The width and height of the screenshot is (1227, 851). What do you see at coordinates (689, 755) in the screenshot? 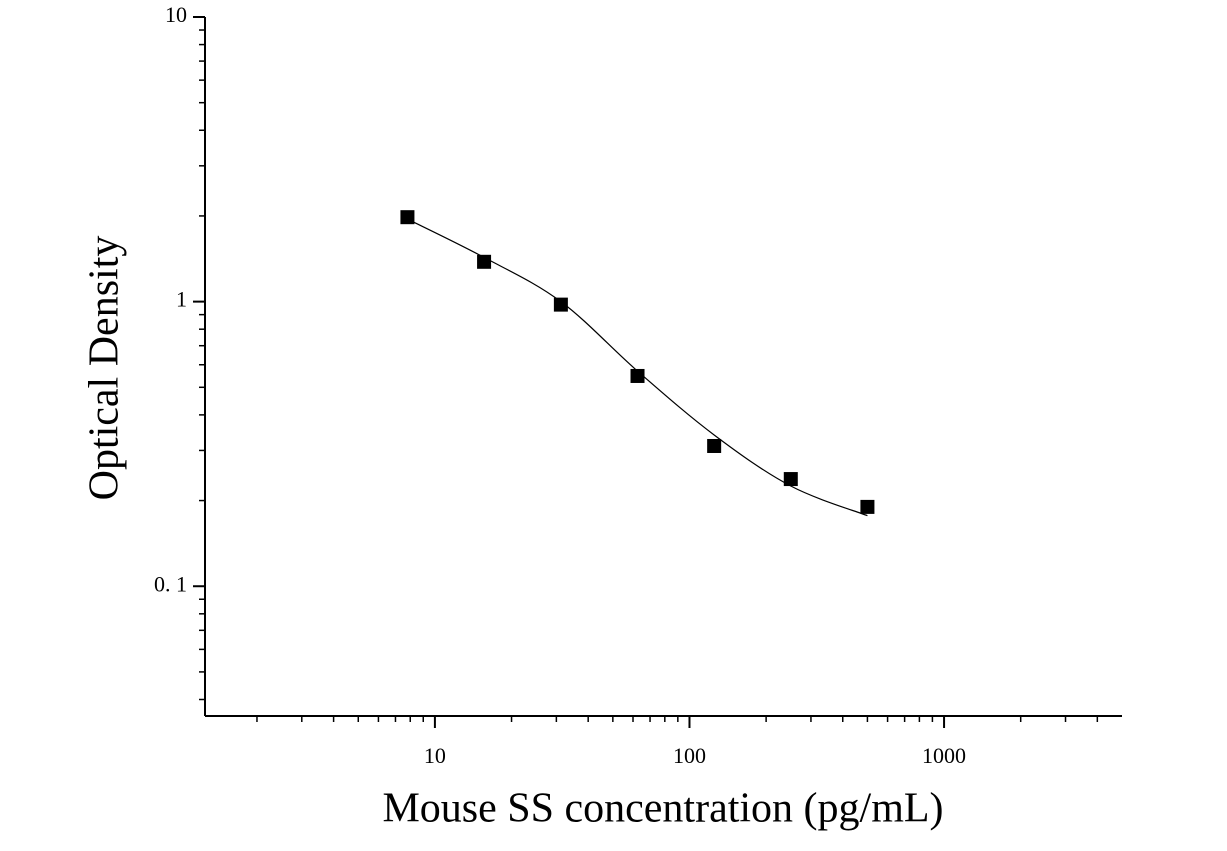
I see `x-tick-label: 100` at bounding box center [689, 755].